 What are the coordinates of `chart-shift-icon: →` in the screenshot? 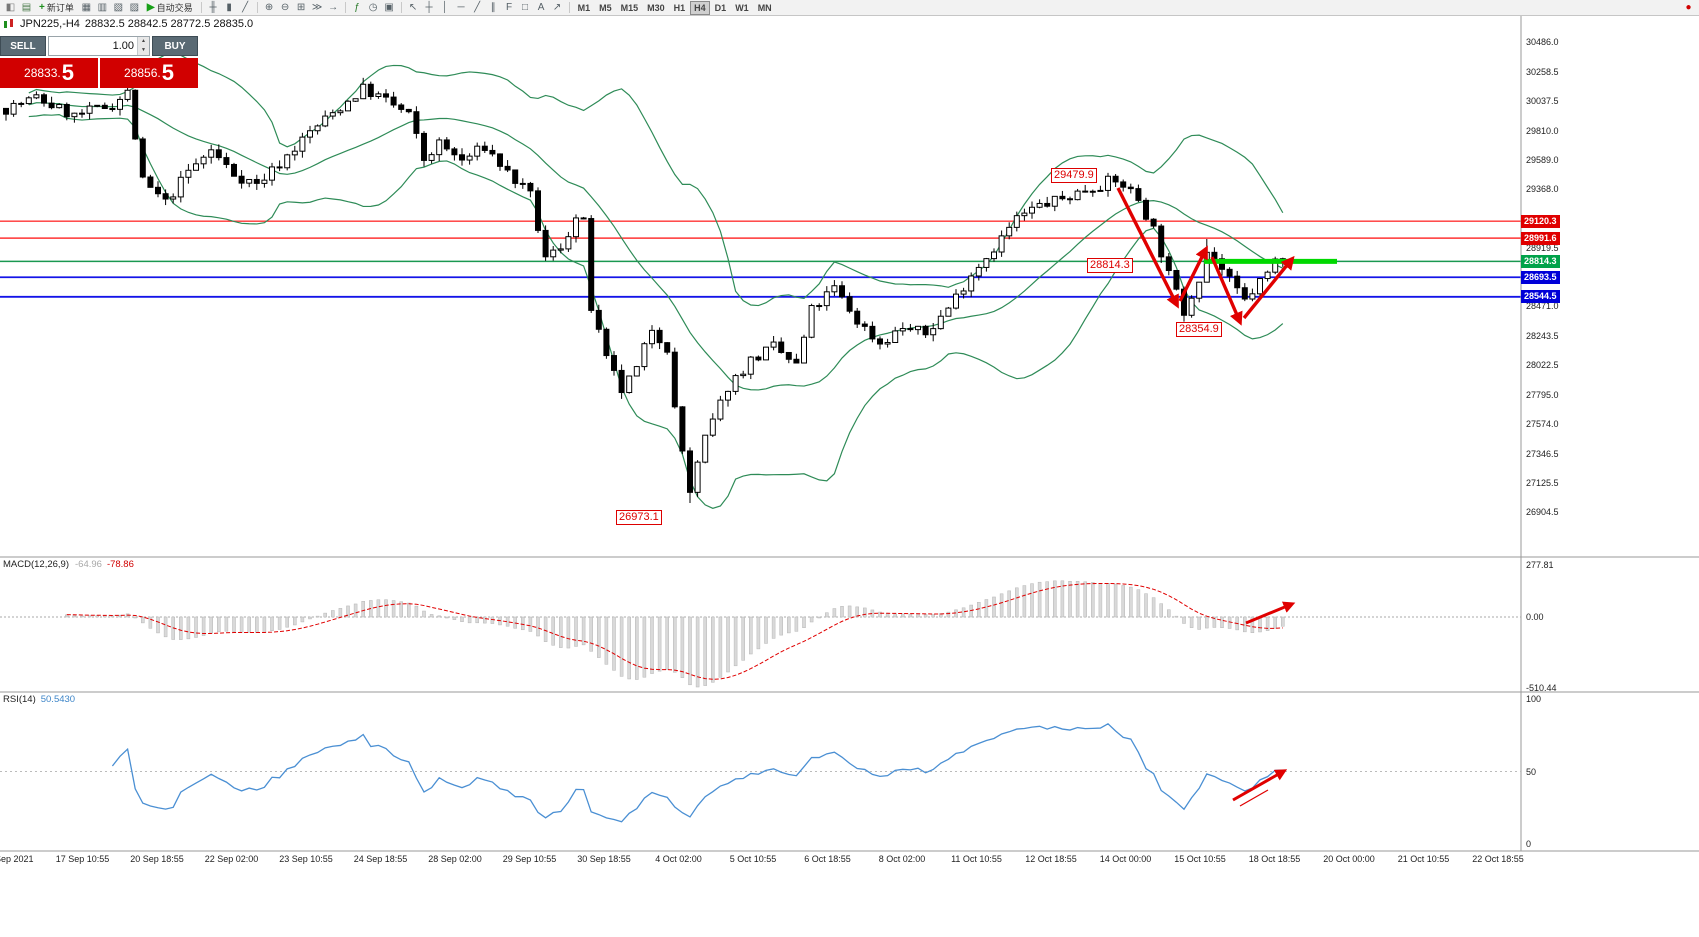 It's located at (333, 7).